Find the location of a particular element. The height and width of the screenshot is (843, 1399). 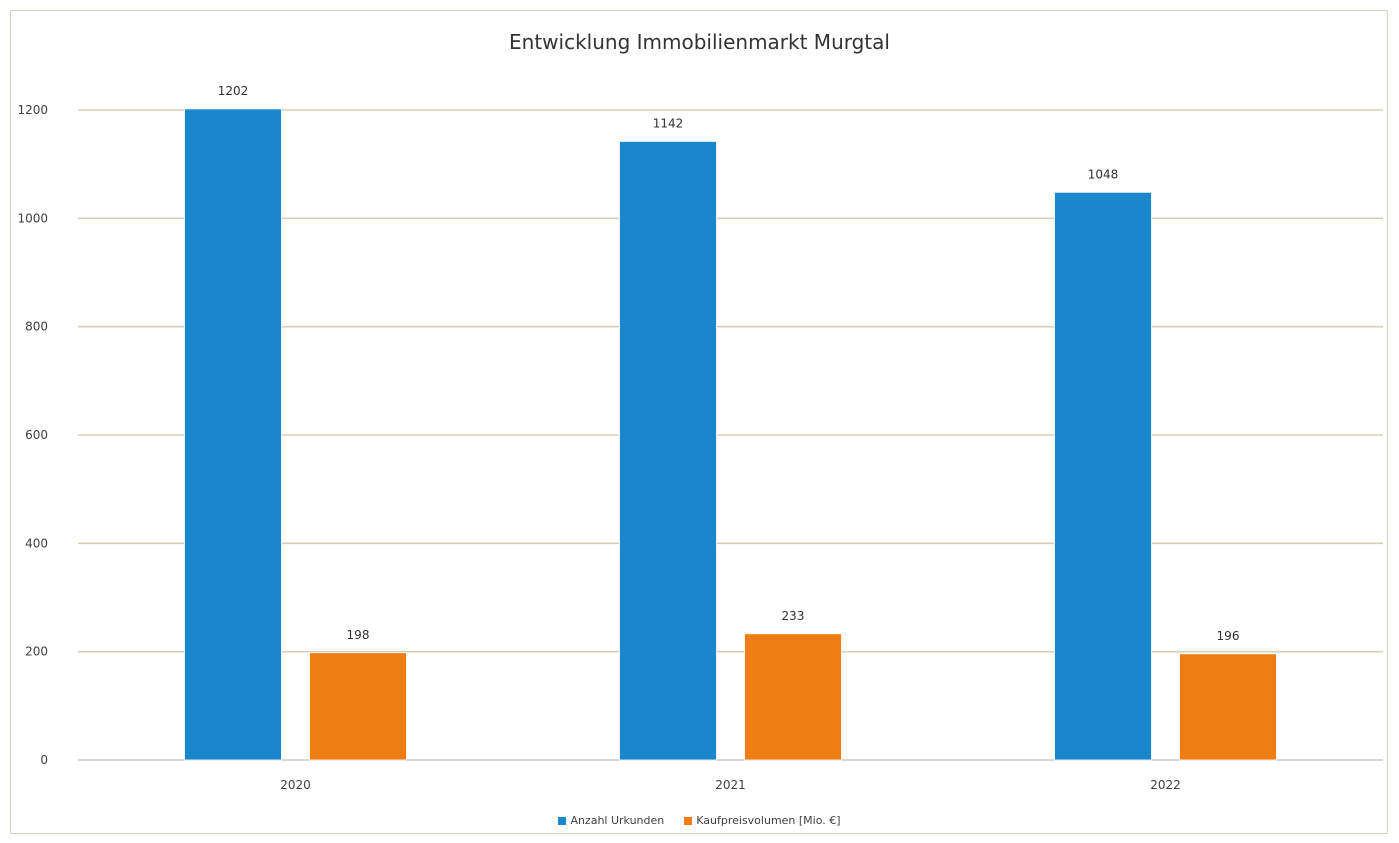

legend-item-anzahl-urkunden: Anzahl Urkunden is located at coordinates (611, 820).